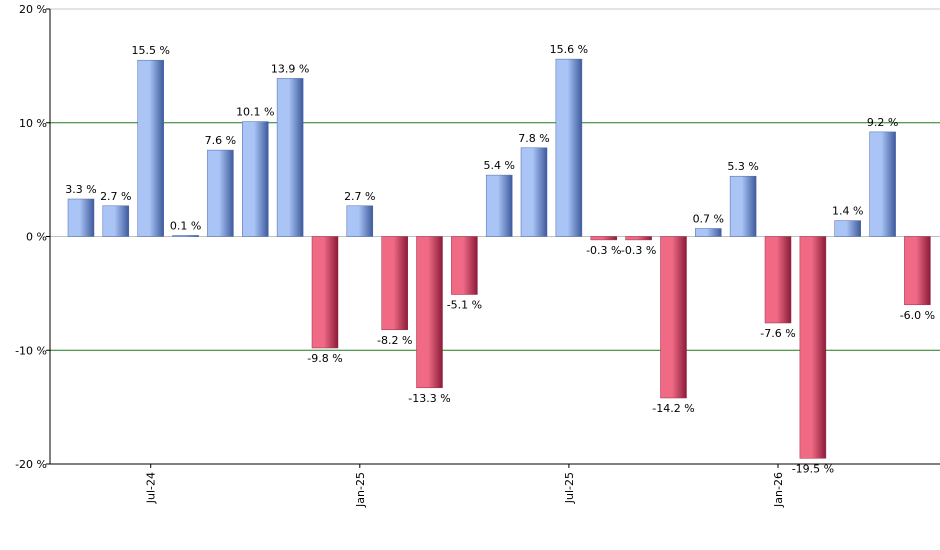  I want to click on data-label: -14.2 %, so click(673, 408).